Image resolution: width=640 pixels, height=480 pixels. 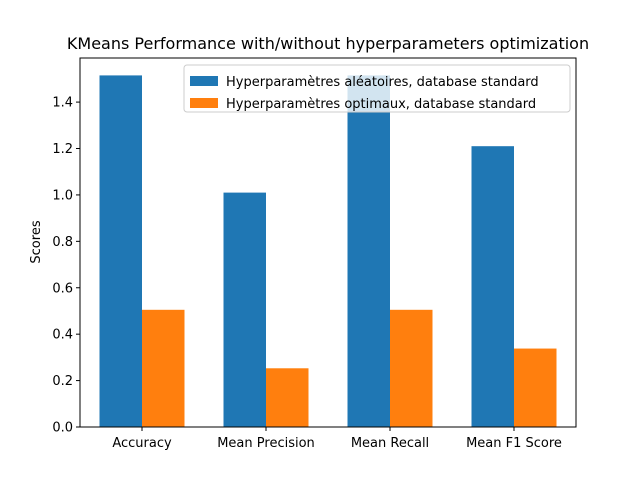 I want to click on y-tick-label: 0.6, so click(x=62, y=288).